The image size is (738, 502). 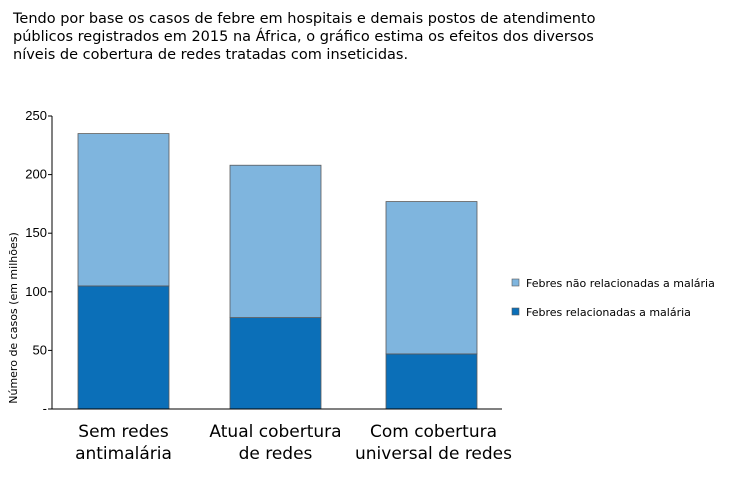 I want to click on y-tick-label-50: 50, so click(x=40, y=349).